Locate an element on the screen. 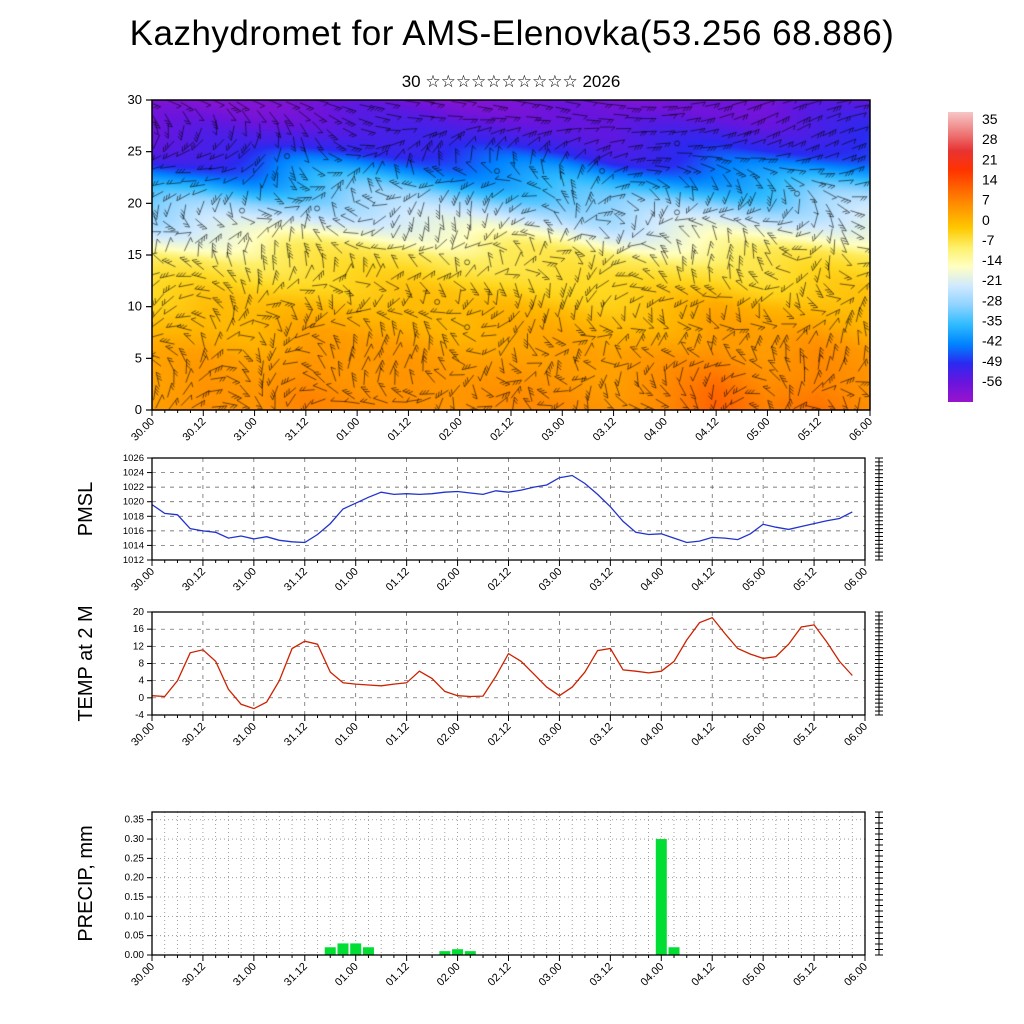 This screenshot has width=1024, height=1024. svg-text: 0.35 is located at coordinates (135, 820).